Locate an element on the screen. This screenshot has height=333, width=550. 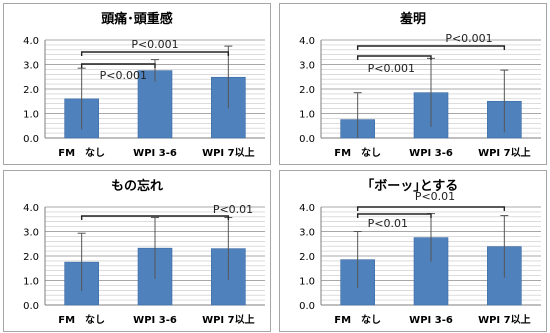
chart-title: もの忘れ is located at coordinates (137, 186).